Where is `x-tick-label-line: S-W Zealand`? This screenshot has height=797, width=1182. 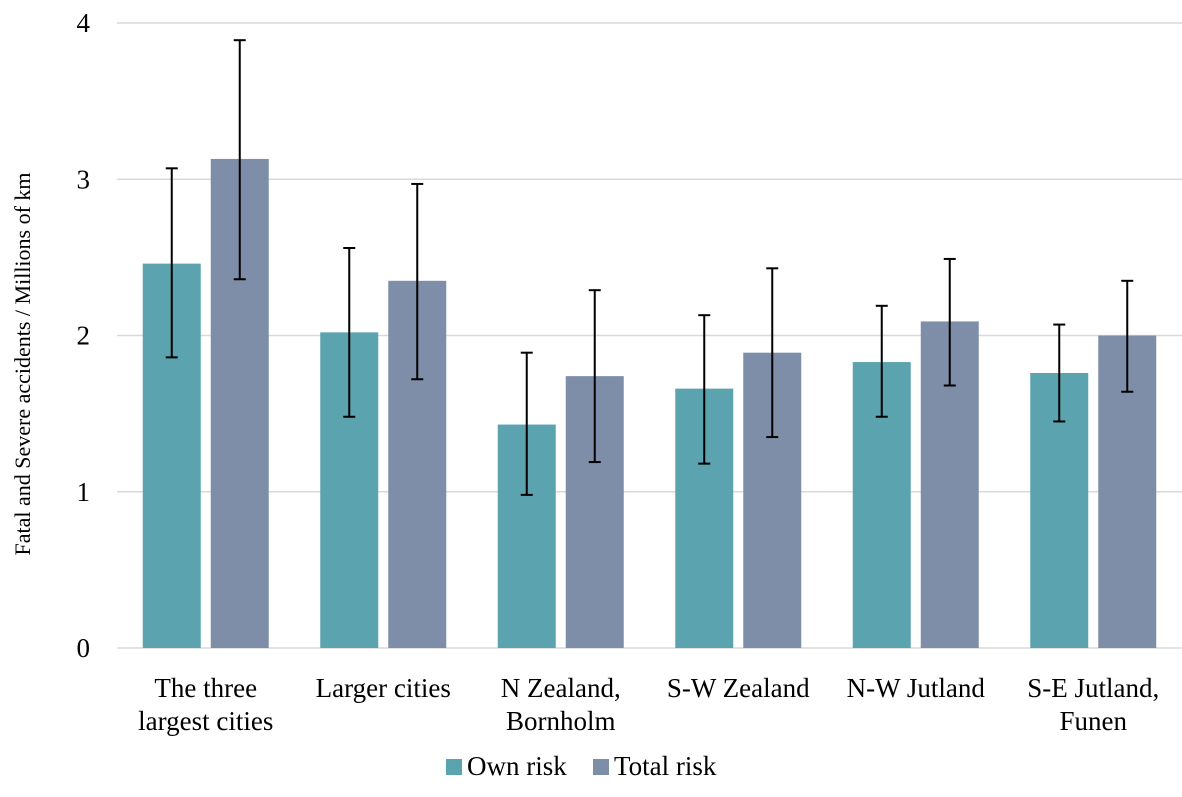 x-tick-label-line: S-W Zealand is located at coordinates (738, 688).